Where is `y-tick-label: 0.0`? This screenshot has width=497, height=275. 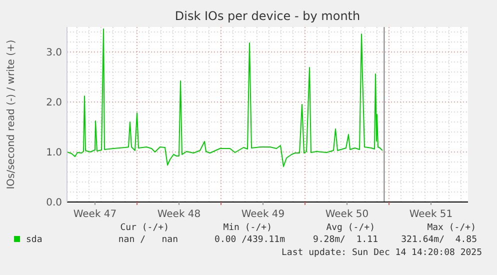 y-tick-label: 0.0 is located at coordinates (54, 203).